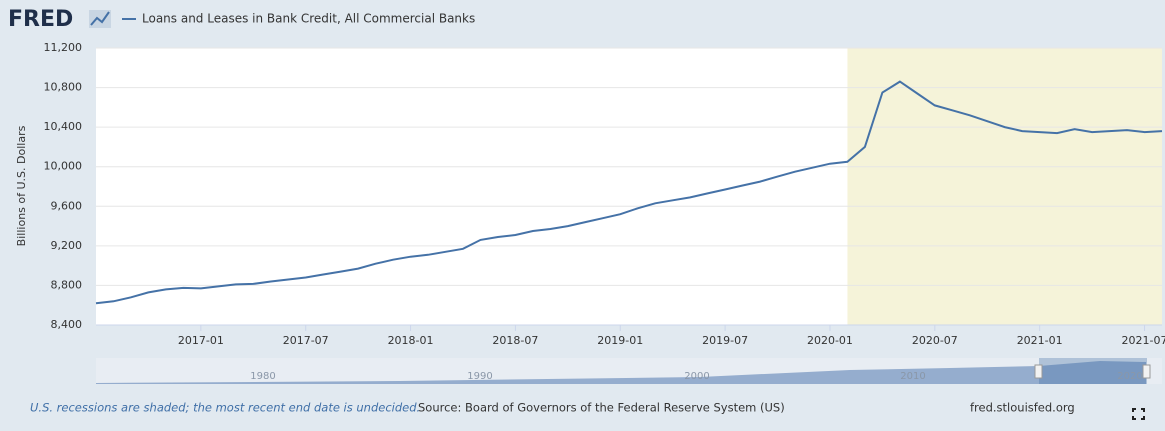 The image size is (1165, 431). I want to click on x-tick-label: 2021-01, so click(1040, 340).